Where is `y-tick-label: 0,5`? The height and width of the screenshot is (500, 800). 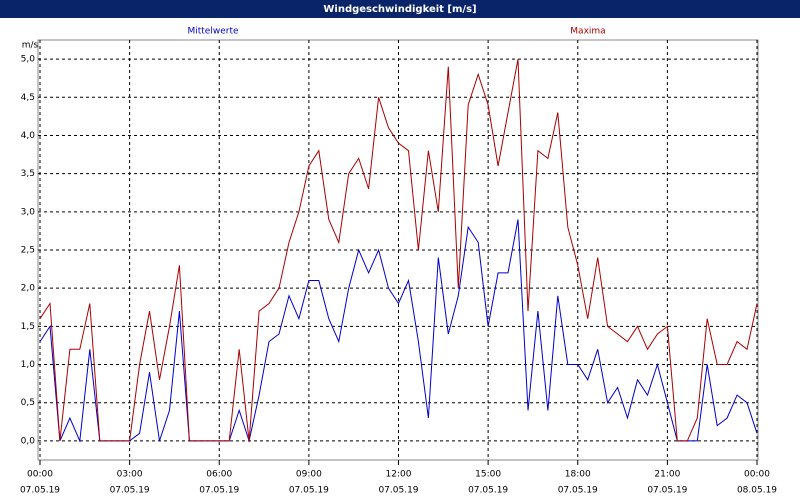 y-tick-label: 0,5 is located at coordinates (28, 403).